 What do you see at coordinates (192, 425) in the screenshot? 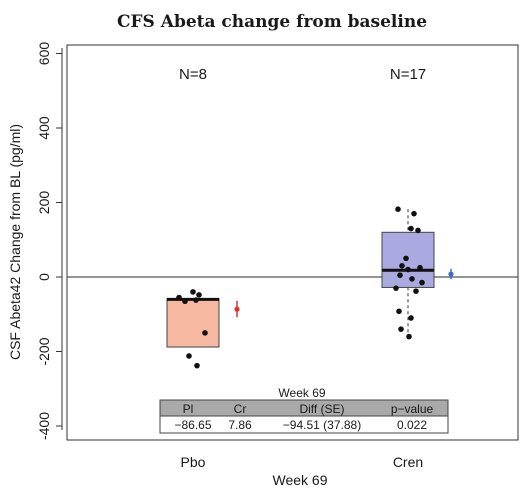
I see `table-value-cell: −86.65` at bounding box center [192, 425].